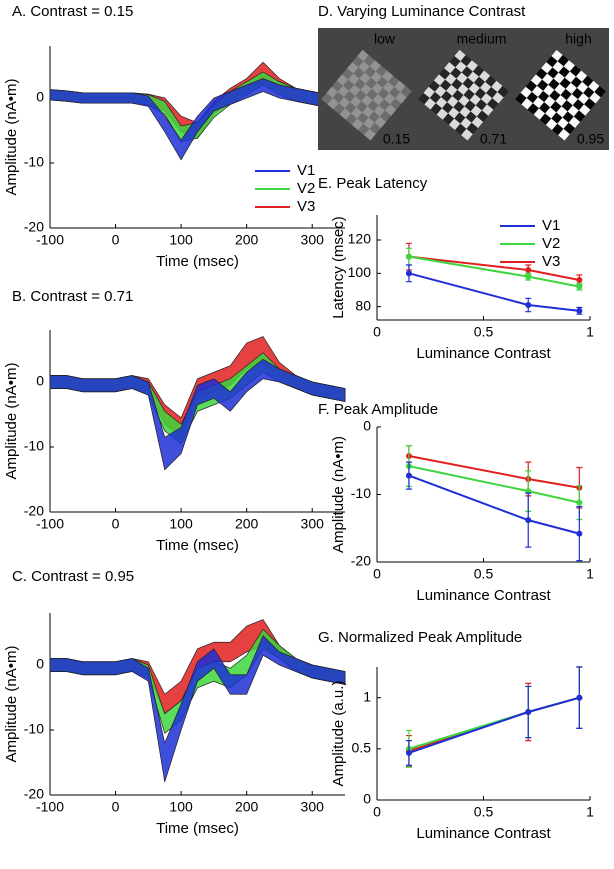 The width and height of the screenshot is (614, 869). What do you see at coordinates (360, 272) in the screenshot?
I see `y-tick-label: 100` at bounding box center [360, 272].